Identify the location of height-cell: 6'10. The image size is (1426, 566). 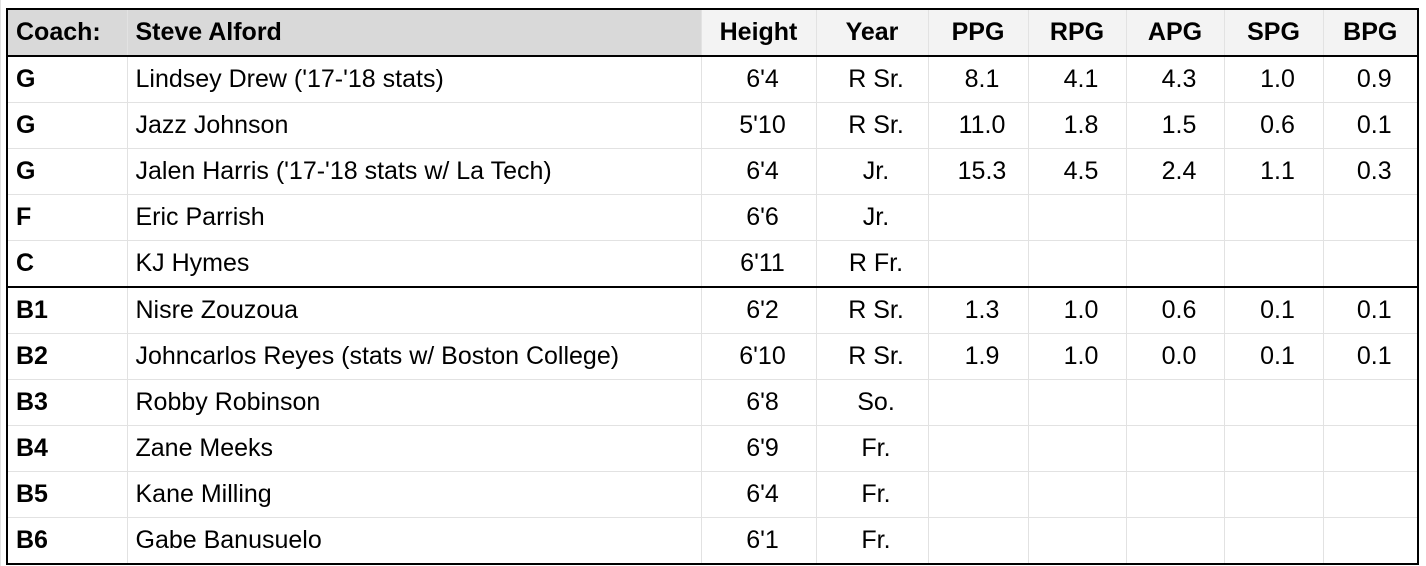
(758, 356).